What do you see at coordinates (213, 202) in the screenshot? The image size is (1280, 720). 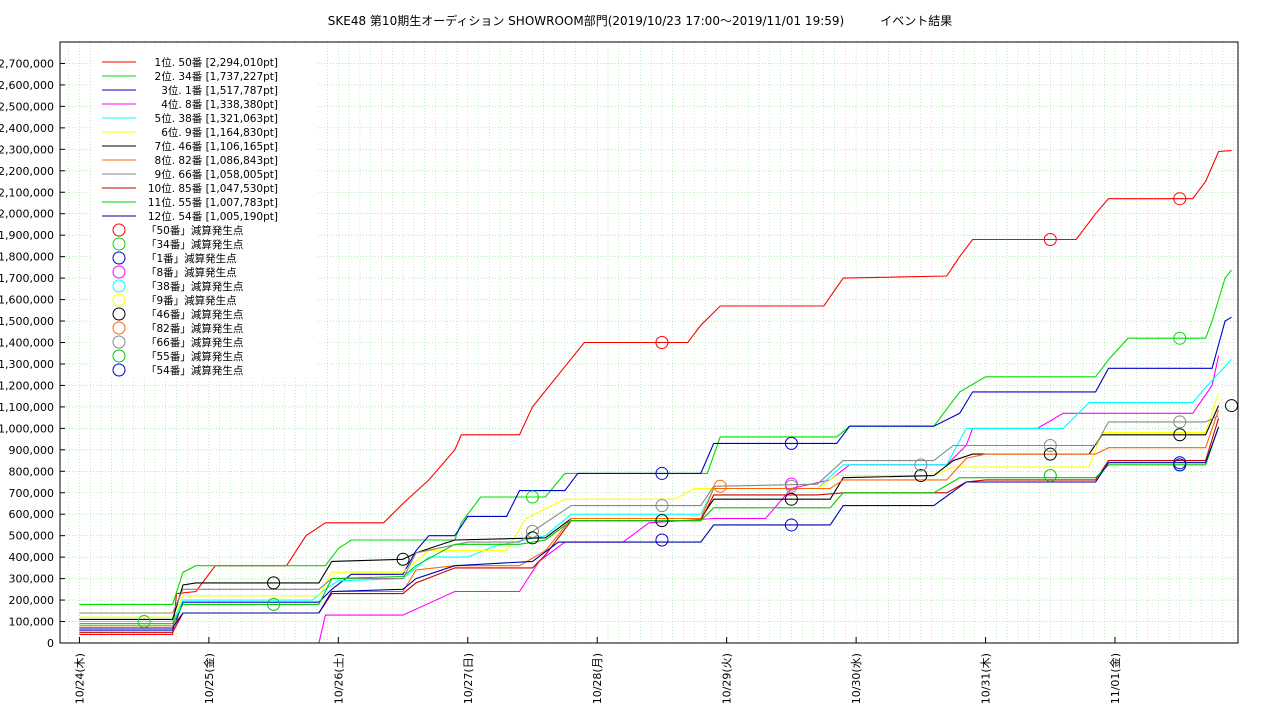 I see `legend-label: 11位. 55番 [1,007,783pt]` at bounding box center [213, 202].